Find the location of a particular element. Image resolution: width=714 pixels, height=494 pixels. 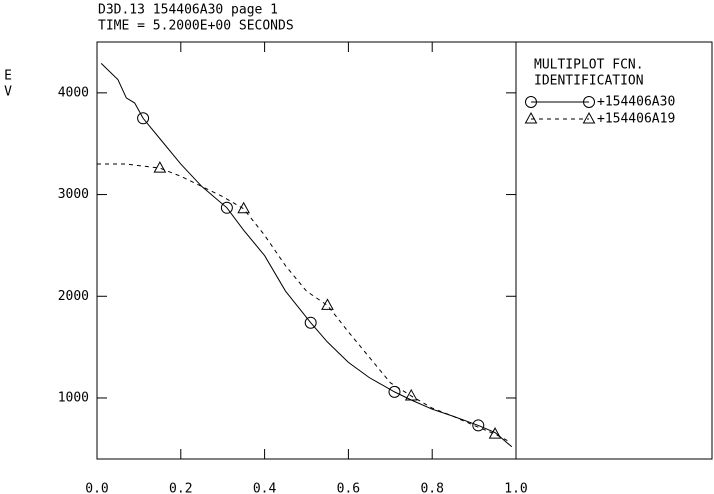

legend-title: MULTIPLOT FCN. is located at coordinates (589, 65).